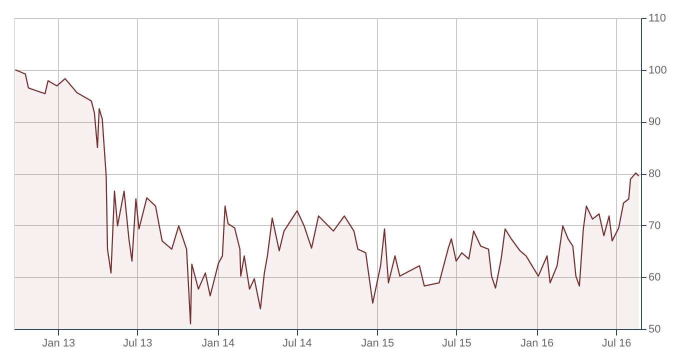 The width and height of the screenshot is (685, 350). Describe the element at coordinates (657, 18) in the screenshot. I see `y-tick-label: 110` at that location.